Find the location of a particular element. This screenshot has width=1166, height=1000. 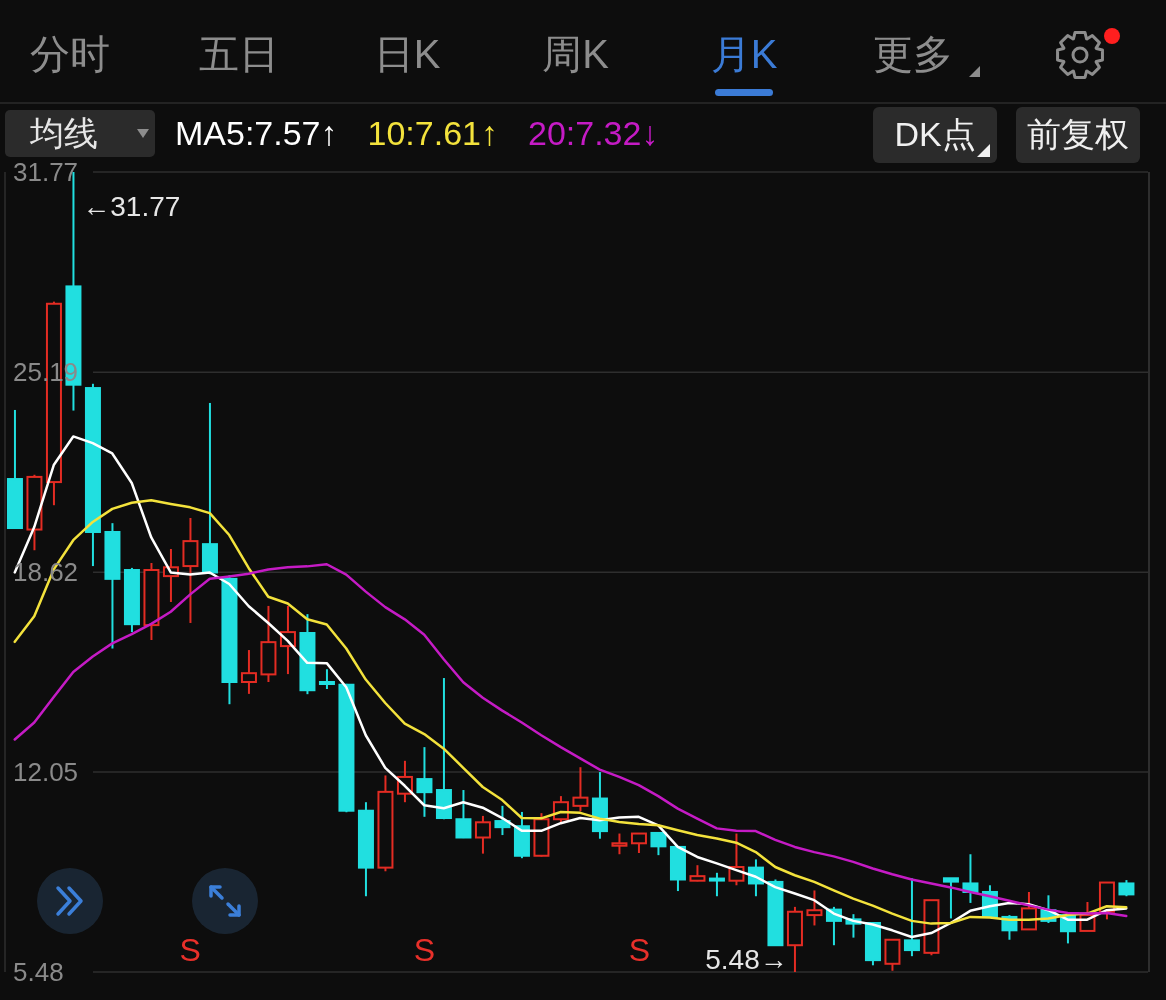

button: DK点 is located at coordinates (935, 135).